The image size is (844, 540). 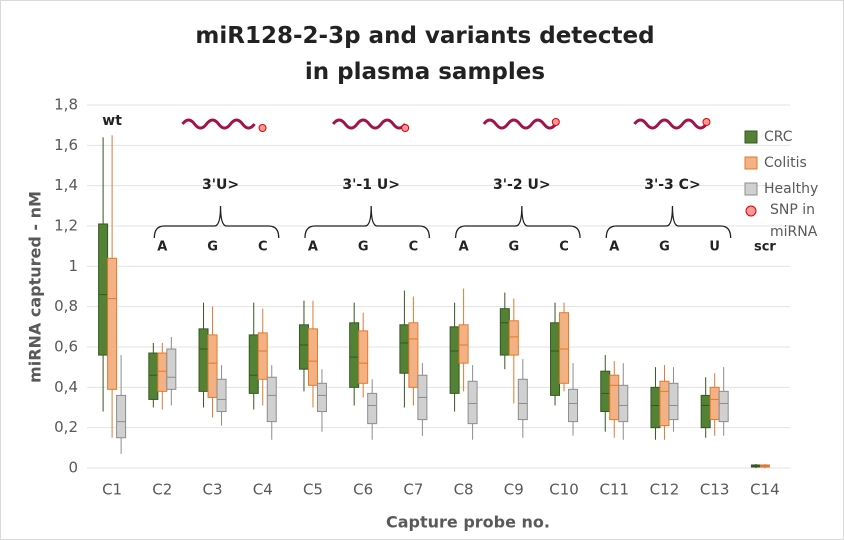 What do you see at coordinates (794, 221) in the screenshot?
I see `legend-label: SNP in miRNA` at bounding box center [794, 221].